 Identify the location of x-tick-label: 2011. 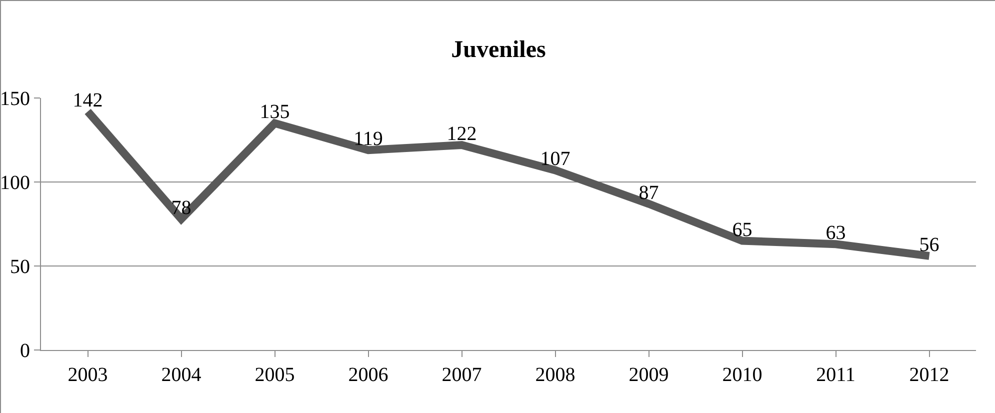
(836, 375).